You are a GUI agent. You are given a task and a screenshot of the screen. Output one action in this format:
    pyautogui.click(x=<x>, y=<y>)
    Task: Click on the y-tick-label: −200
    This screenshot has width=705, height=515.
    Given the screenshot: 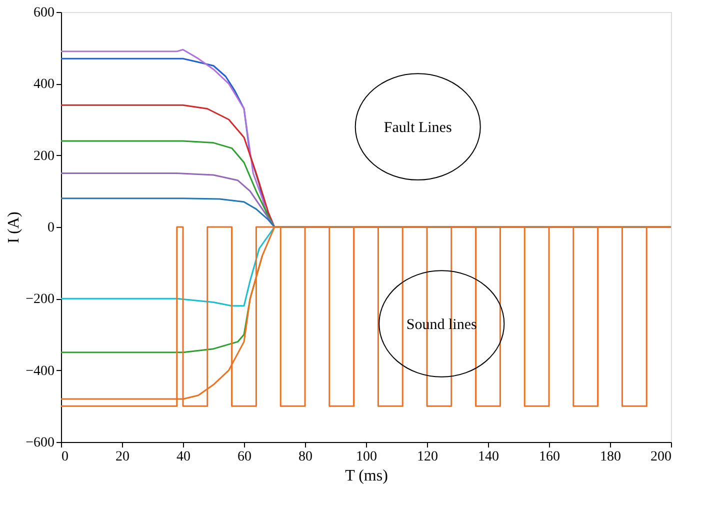 What is the action you would take?
    pyautogui.click(x=40, y=300)
    